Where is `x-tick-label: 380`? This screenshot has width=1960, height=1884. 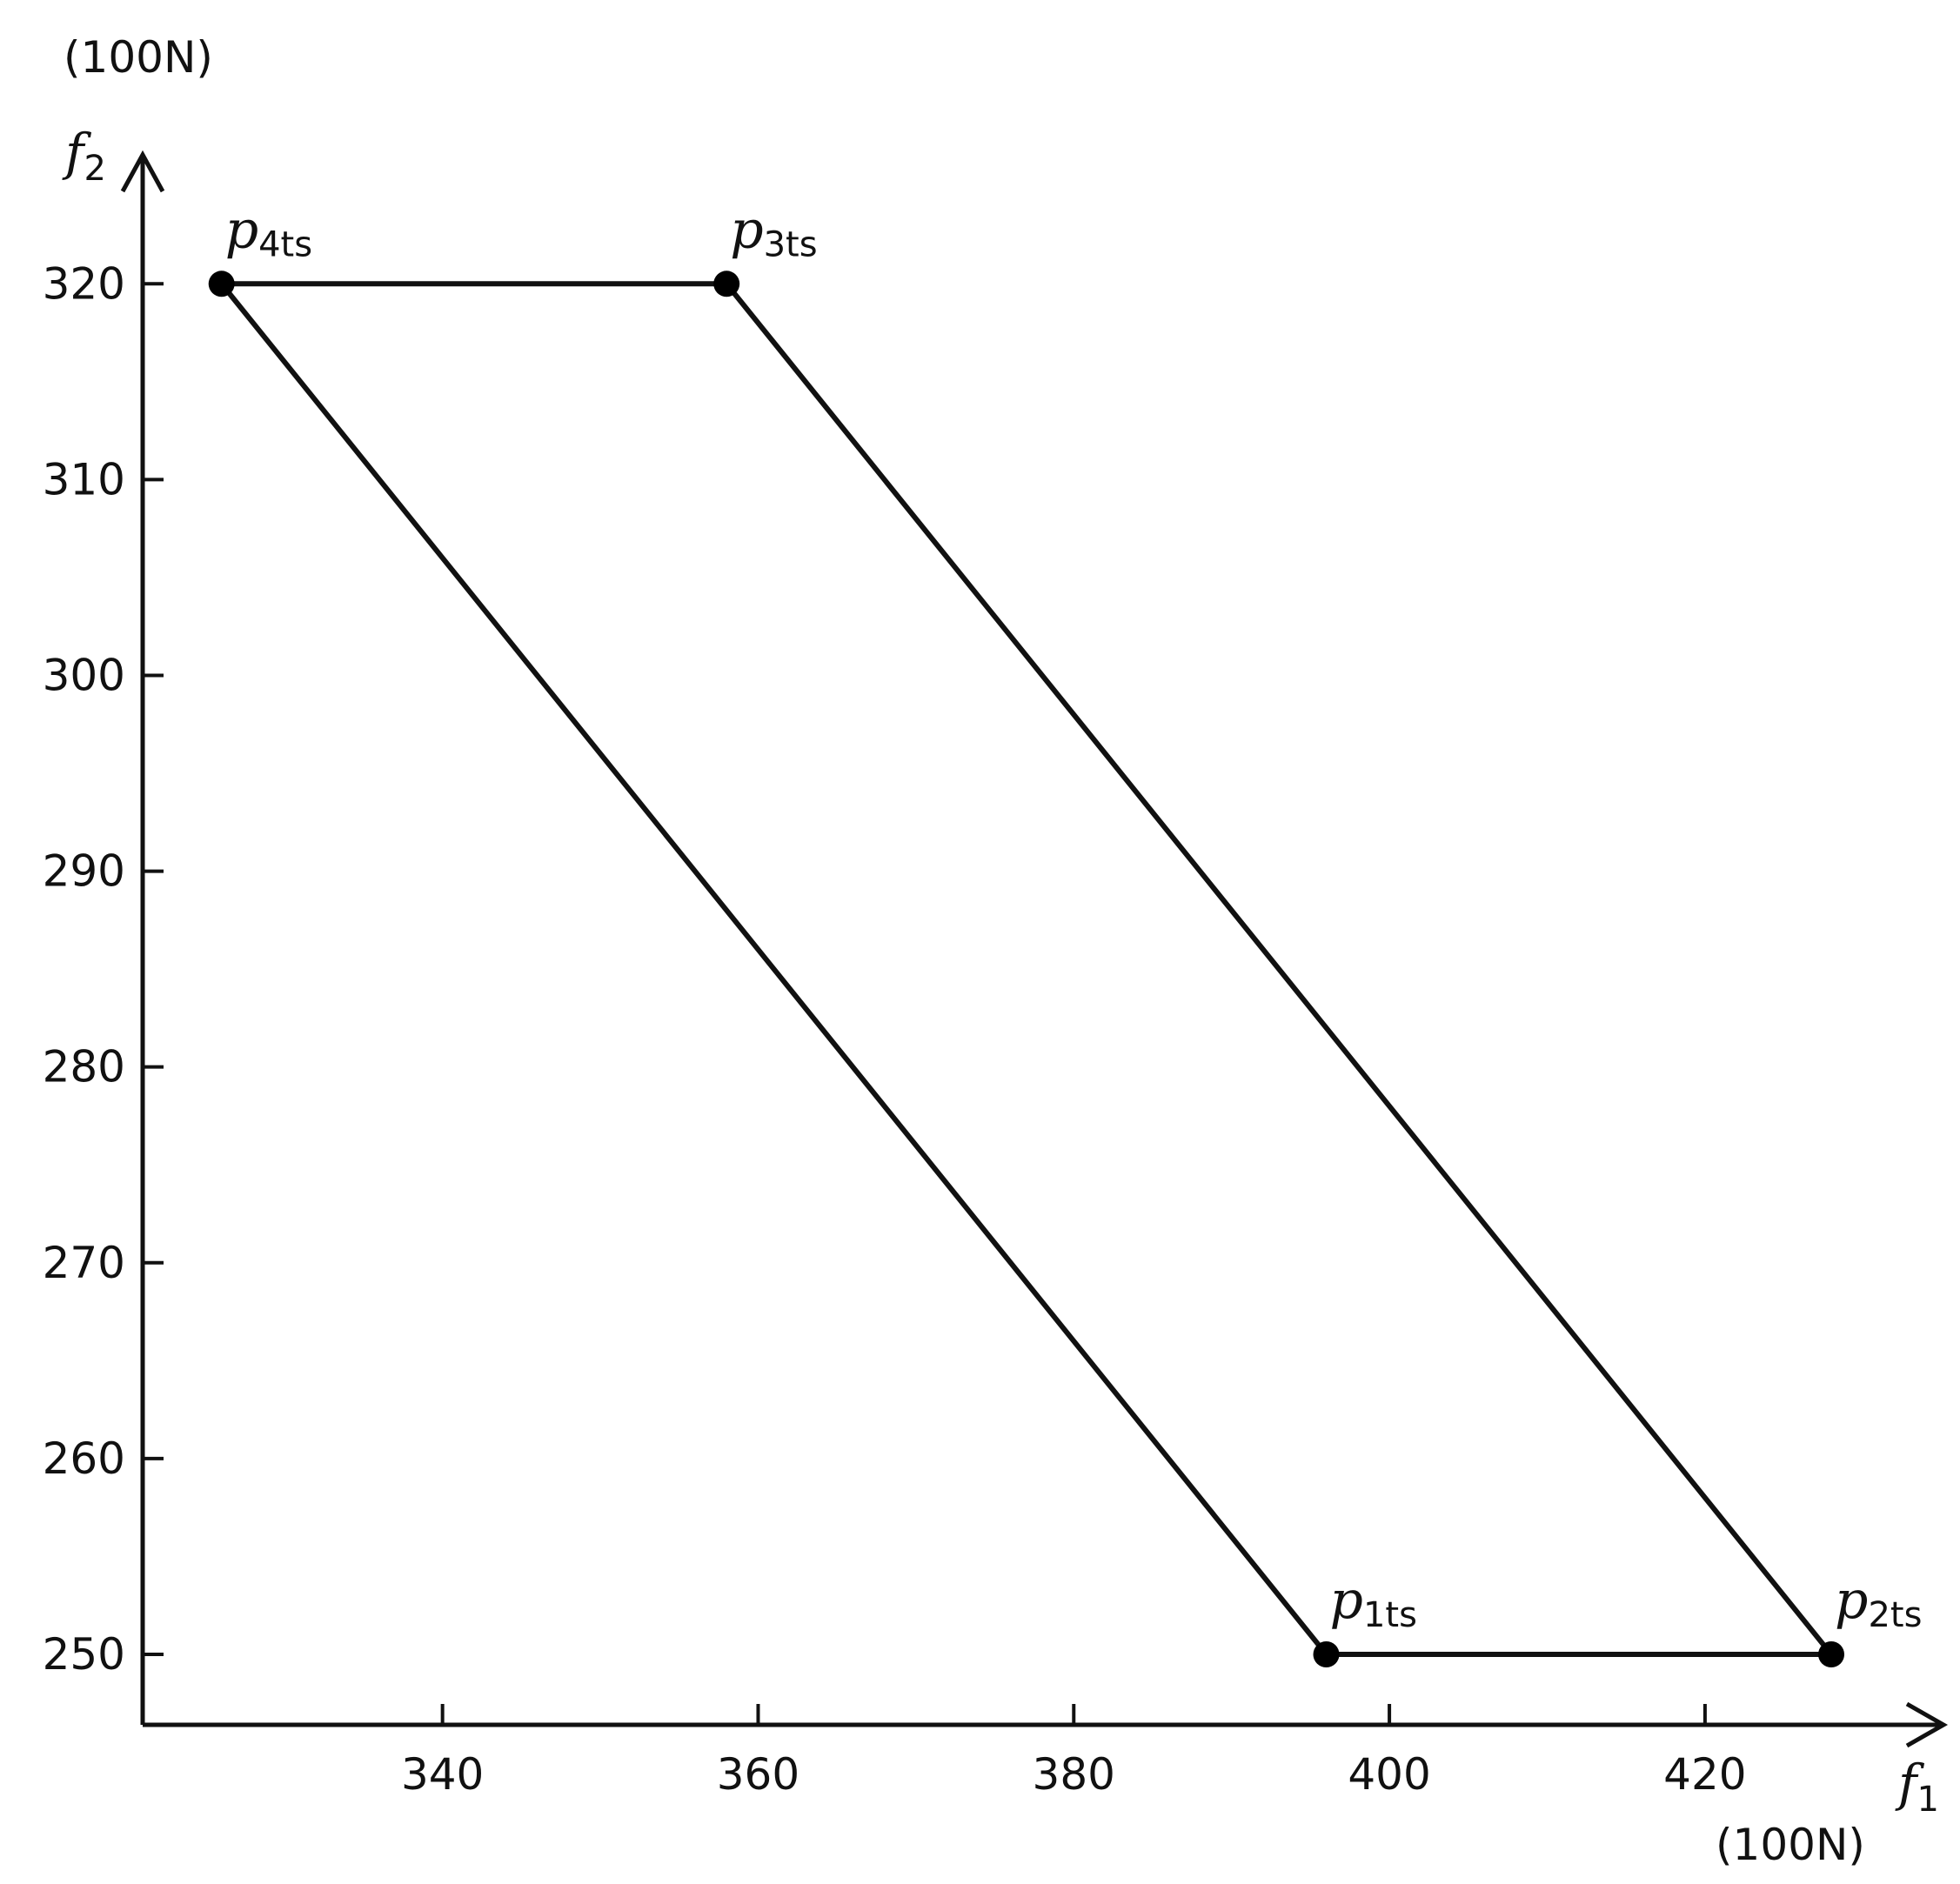
x-tick-label: 380 is located at coordinates (1074, 1775).